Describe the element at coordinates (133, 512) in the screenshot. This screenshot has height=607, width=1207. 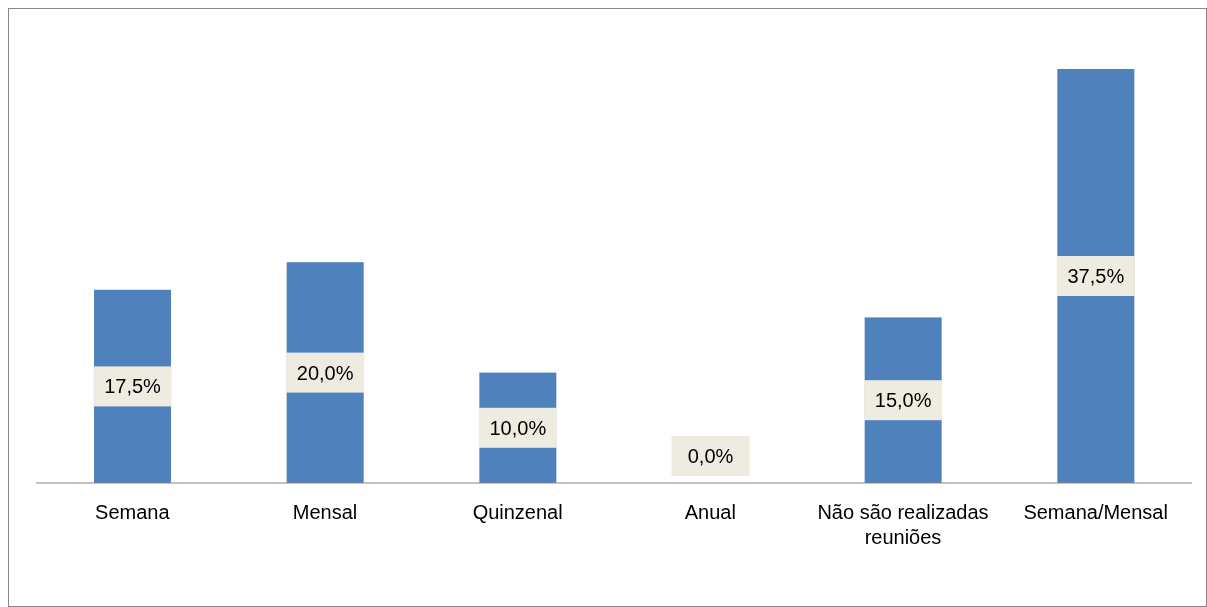
I see `x-tick-label: Semana` at that location.